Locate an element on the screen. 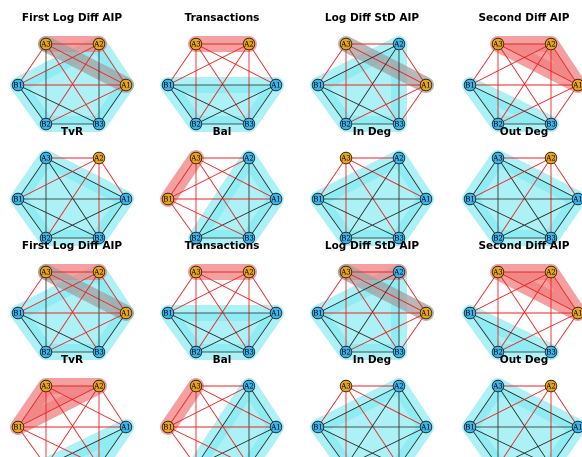  network-panel: First Log Diff AIP A3 A2 A1 B3 B2 B1 is located at coordinates (72, 72).